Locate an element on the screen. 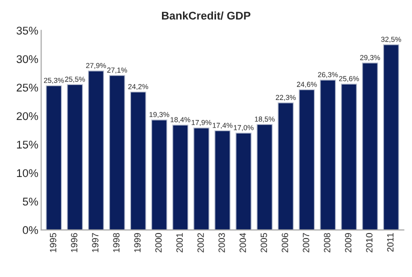 The image size is (412, 277). x-tick-label: 2004 is located at coordinates (243, 242).